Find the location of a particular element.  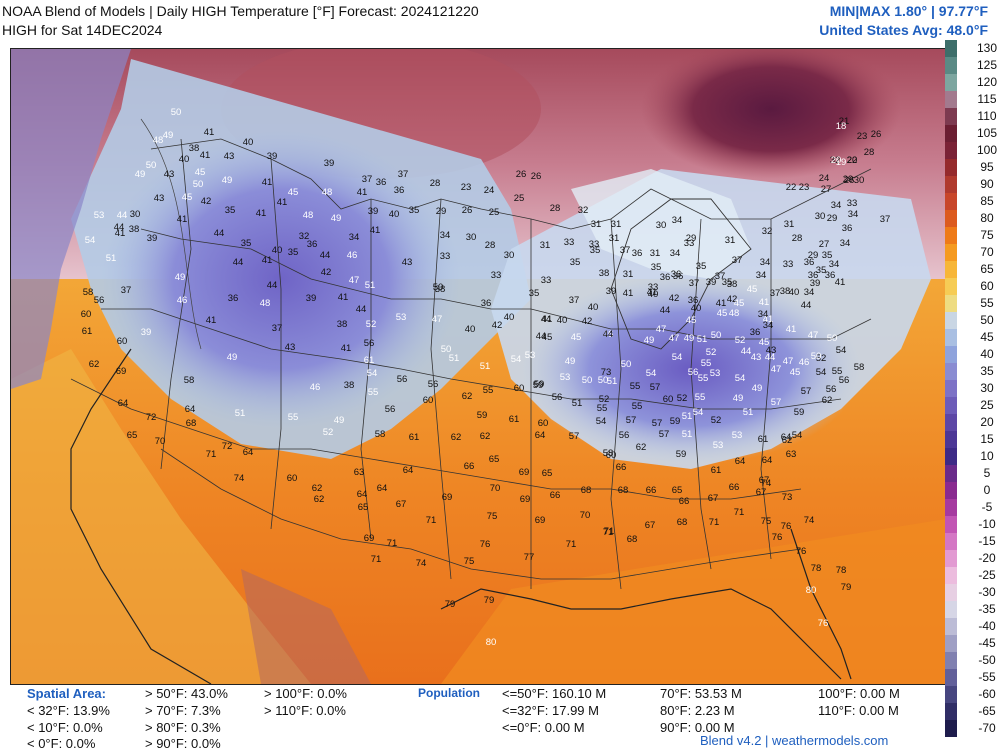

colorbar-tick-label: -20 is located at coordinates (987, 558).